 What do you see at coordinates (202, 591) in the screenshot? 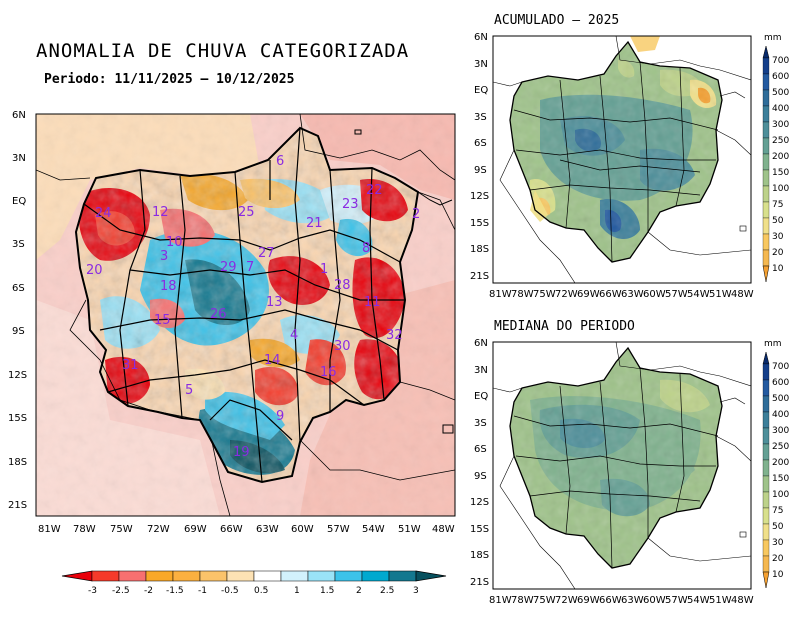
I see `colorbar-label: -1` at bounding box center [202, 591].